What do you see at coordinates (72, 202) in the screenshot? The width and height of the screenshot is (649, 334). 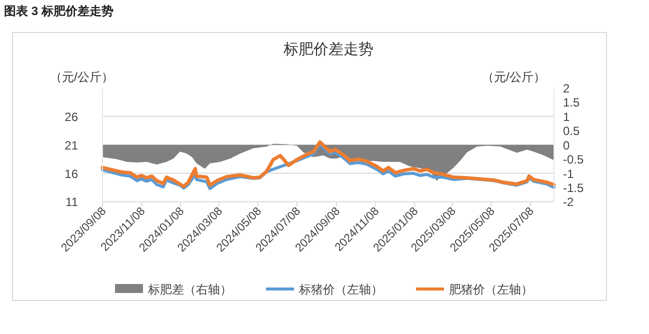 I see `y-tick-label: 11` at bounding box center [72, 202].